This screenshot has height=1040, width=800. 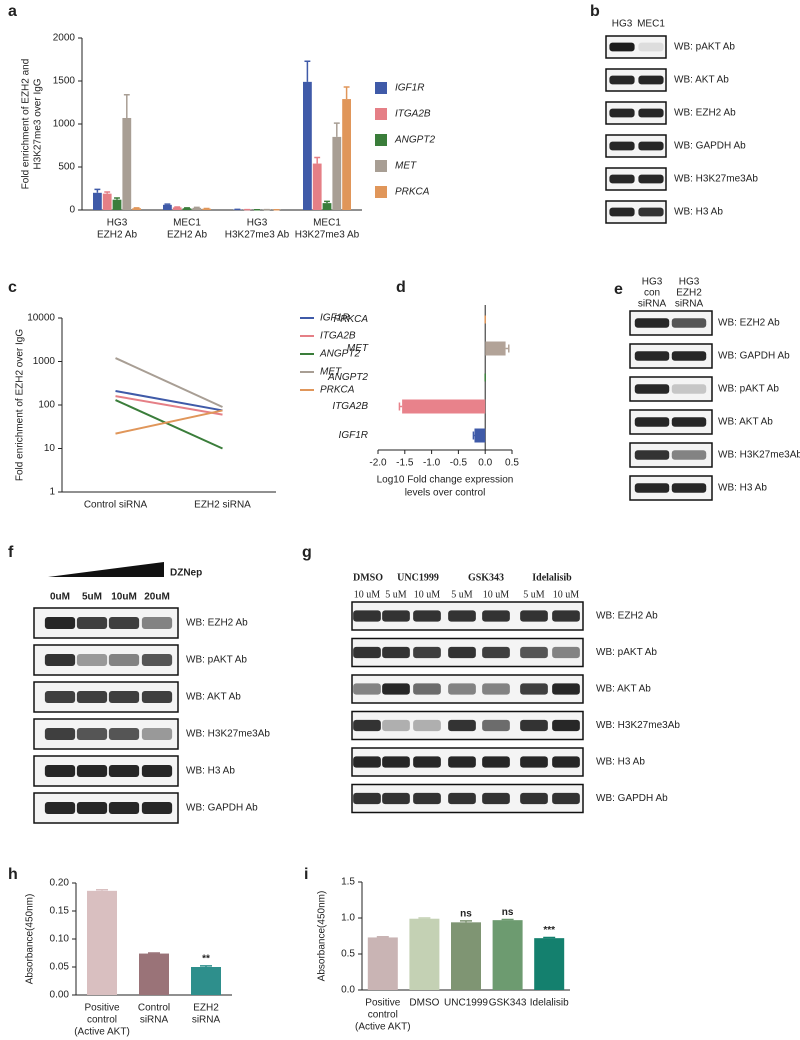 I want to click on y-tick-label: ANGPT2, so click(x=347, y=377).